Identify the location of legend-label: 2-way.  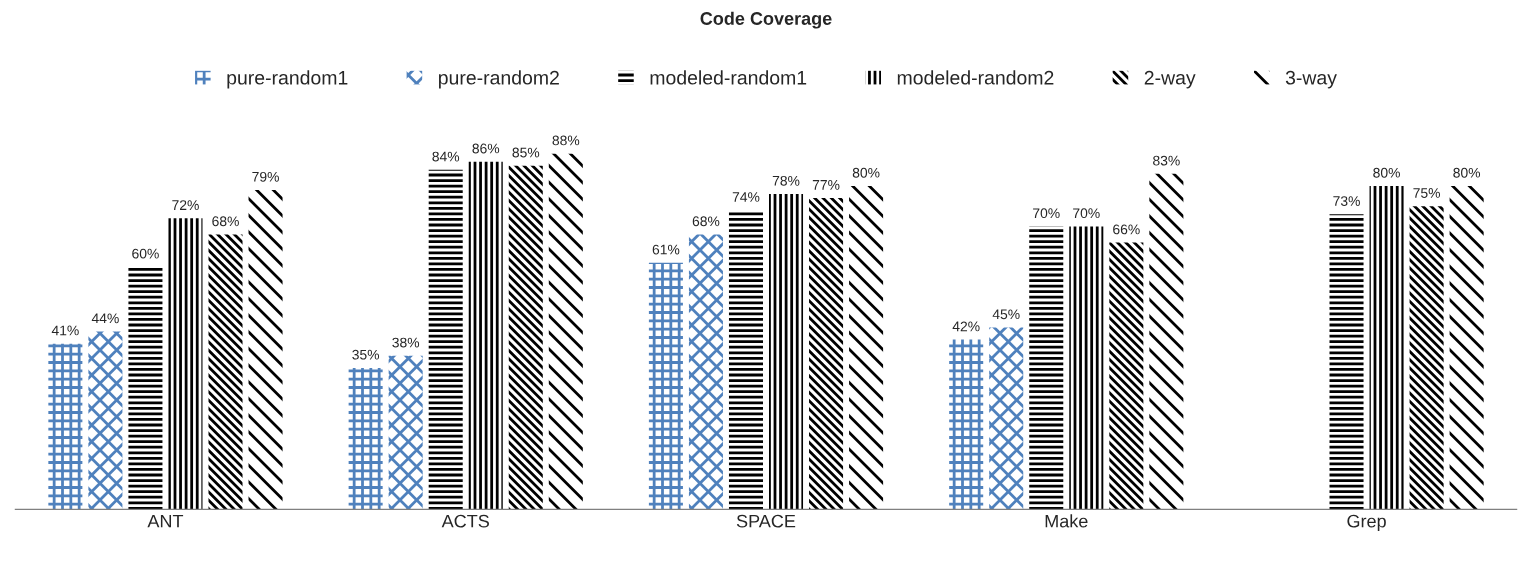
(1170, 79).